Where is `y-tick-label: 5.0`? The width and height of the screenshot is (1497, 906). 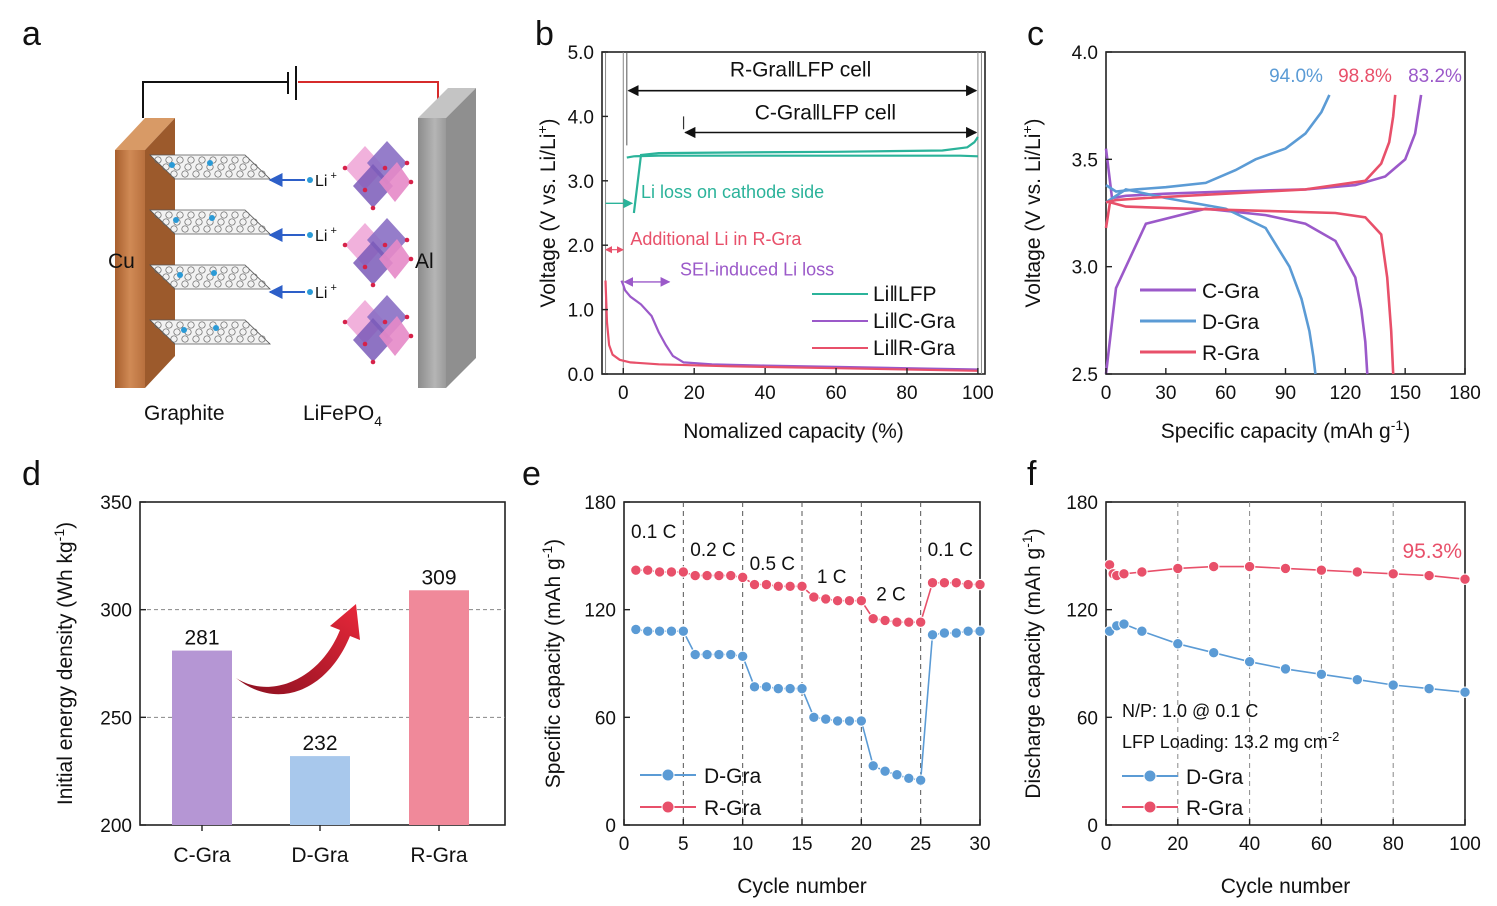 y-tick-label: 5.0 is located at coordinates (581, 53).